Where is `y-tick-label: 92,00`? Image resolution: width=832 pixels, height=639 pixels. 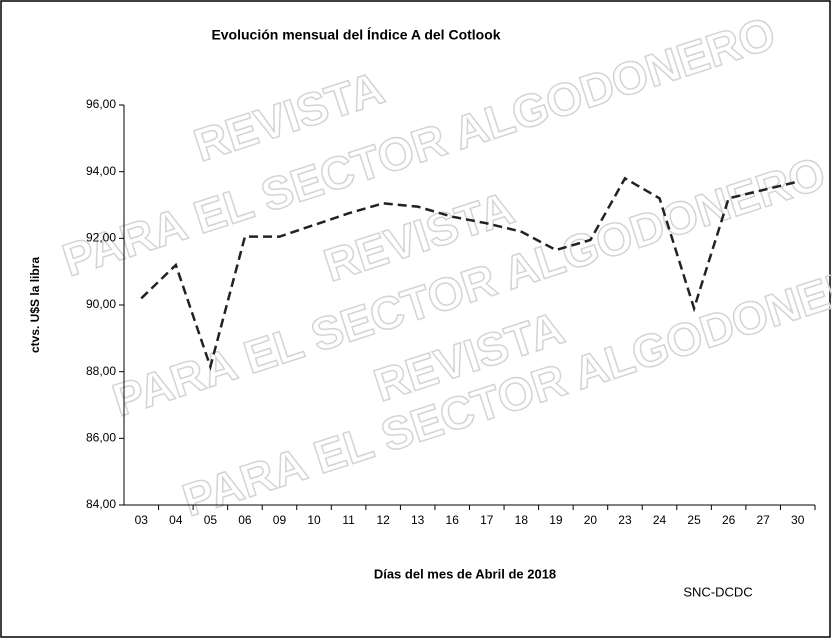
y-tick-label: 92,00 is located at coordinates (101, 238).